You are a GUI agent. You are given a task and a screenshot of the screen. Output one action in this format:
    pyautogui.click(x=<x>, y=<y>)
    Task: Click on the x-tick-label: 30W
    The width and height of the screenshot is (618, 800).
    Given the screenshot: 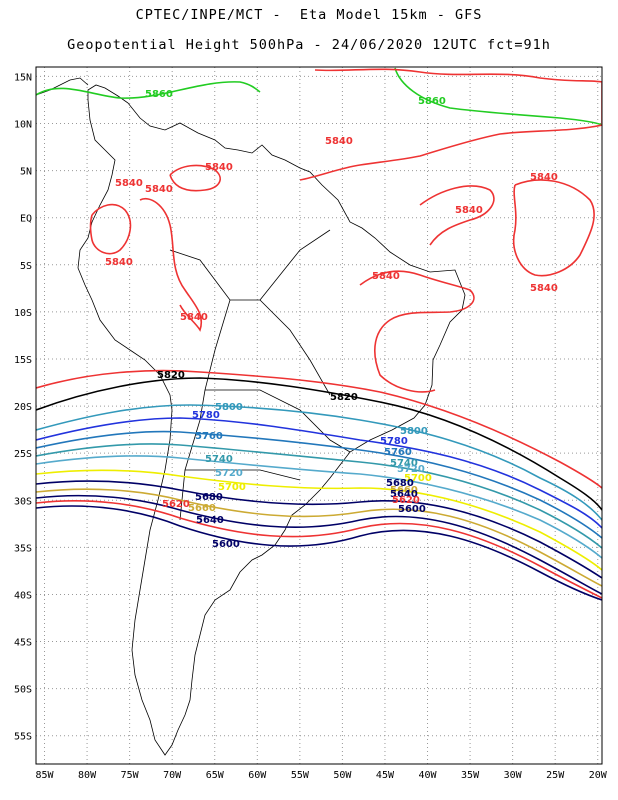 What is the action you would take?
    pyautogui.click(x=513, y=775)
    